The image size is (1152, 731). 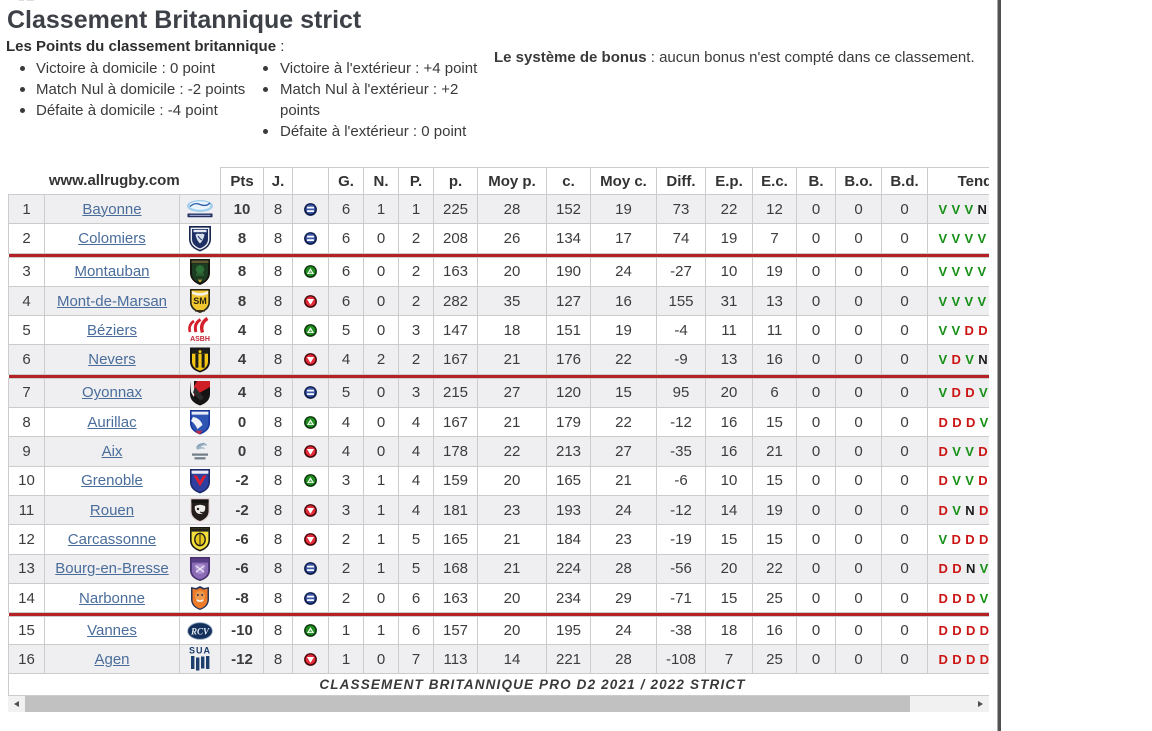 I want to click on svg-text: SM, so click(x=200, y=301).